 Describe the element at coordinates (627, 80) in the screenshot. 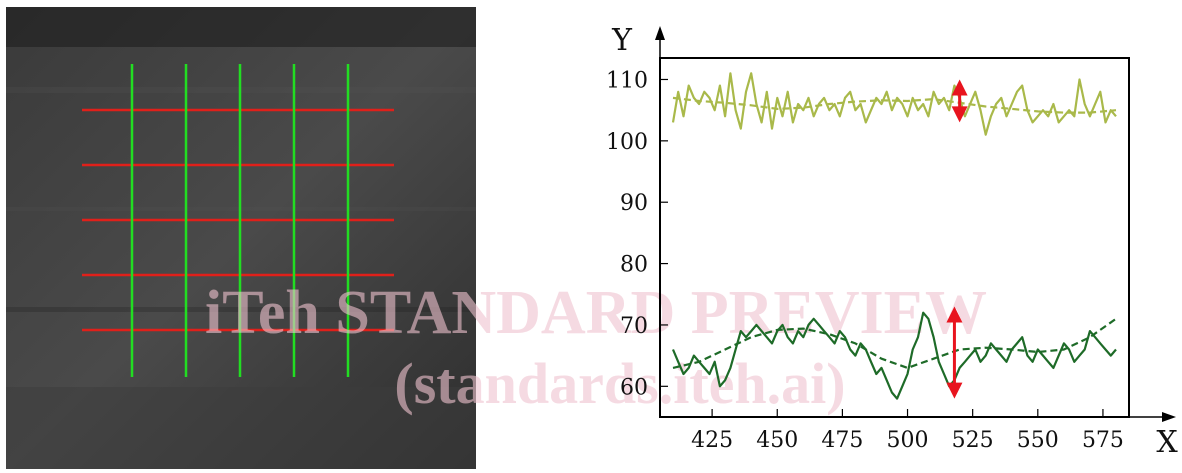

I see `y-tick-label: 110` at that location.